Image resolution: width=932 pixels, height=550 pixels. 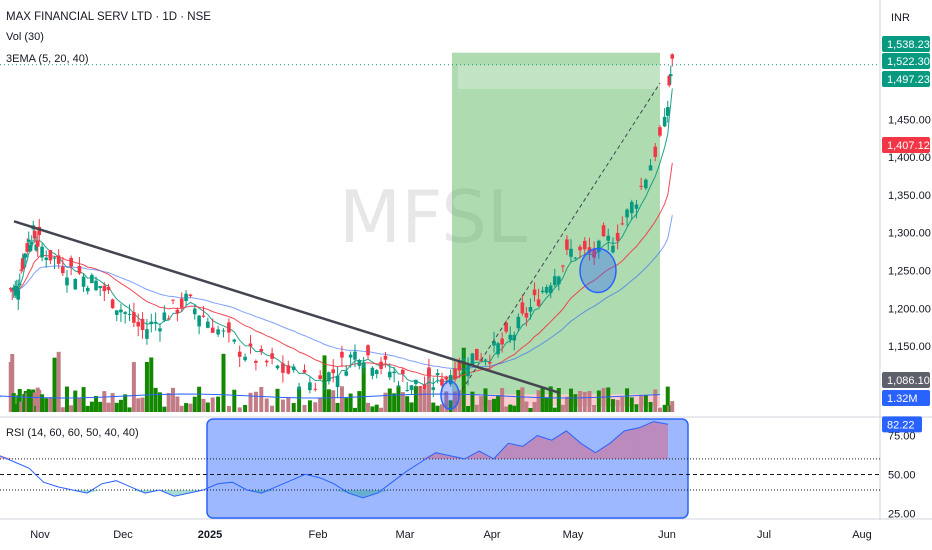 What do you see at coordinates (123, 535) in the screenshot?
I see `time-tick-label: Dec` at bounding box center [123, 535].